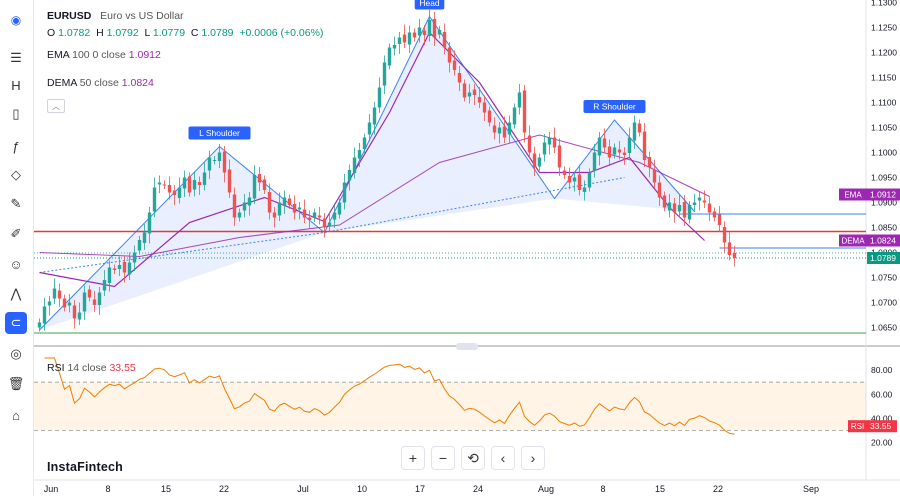 The height and width of the screenshot is (496, 900). Describe the element at coordinates (147, 33) in the screenshot. I see `low-label: L` at that location.